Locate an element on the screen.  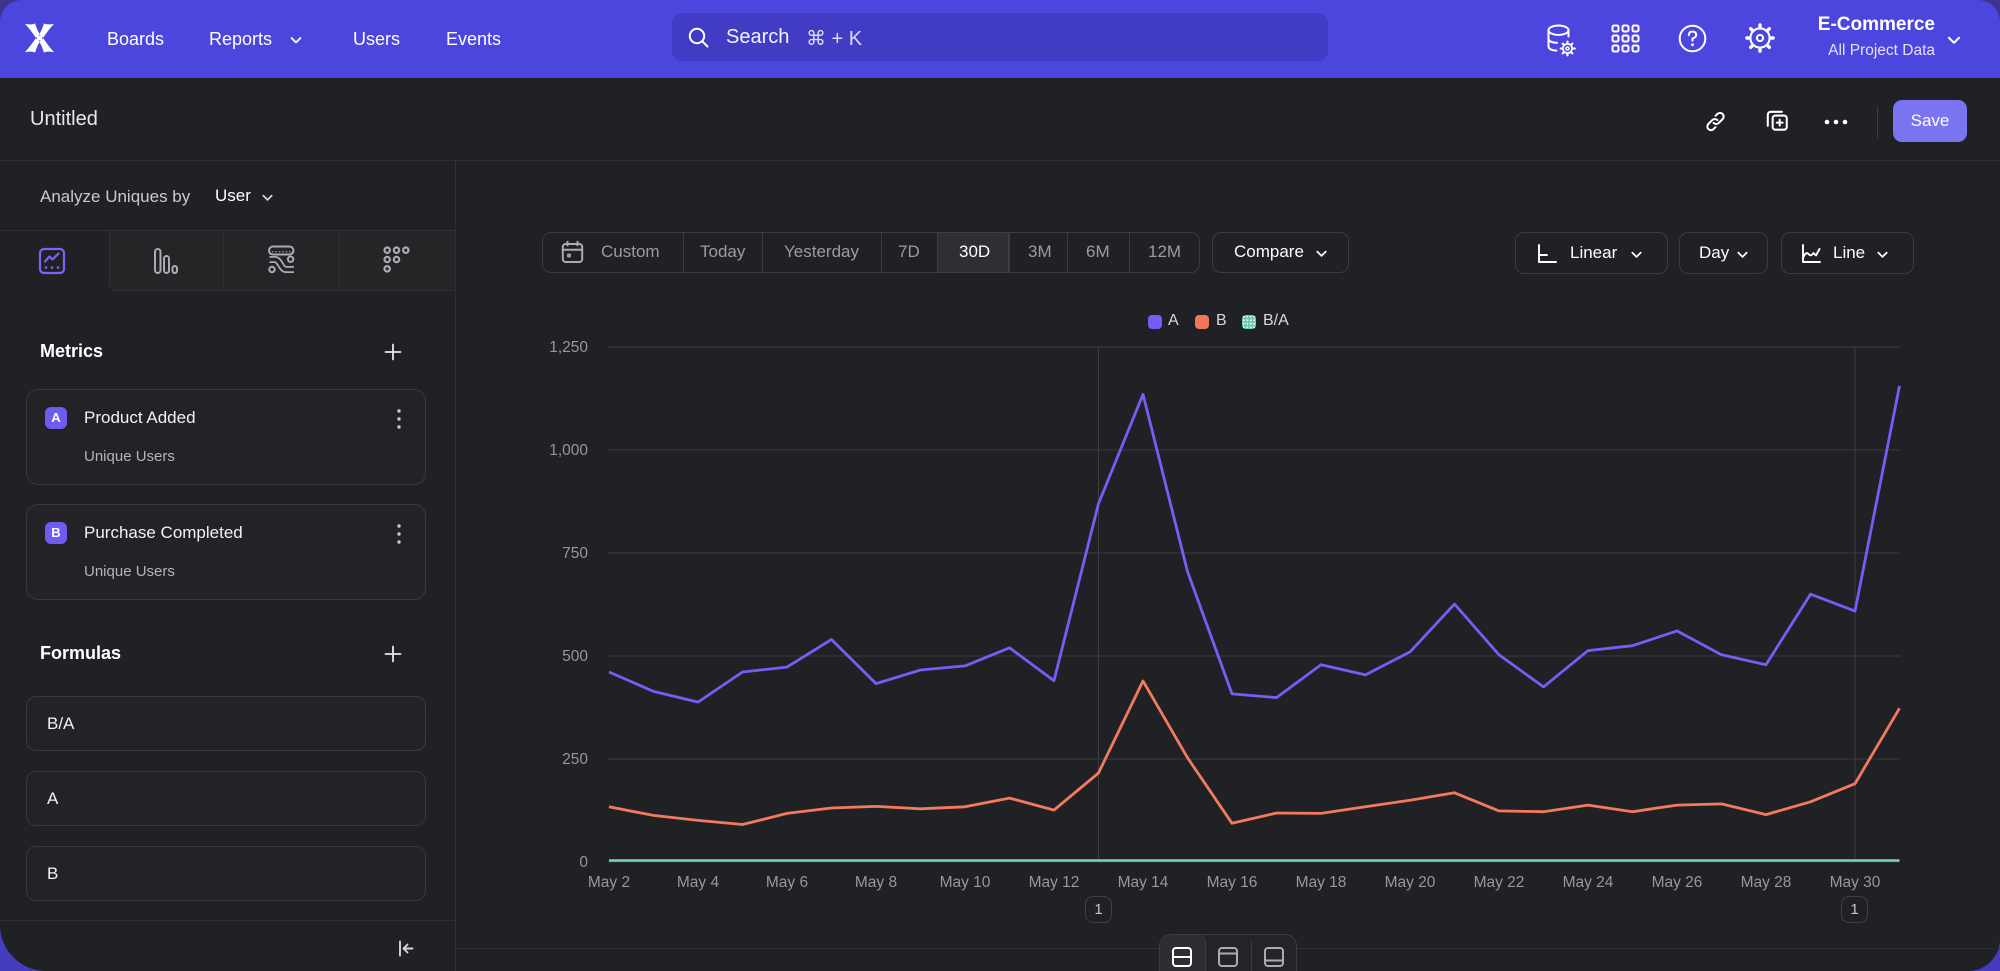
svg-text: May 10 is located at coordinates (965, 882).